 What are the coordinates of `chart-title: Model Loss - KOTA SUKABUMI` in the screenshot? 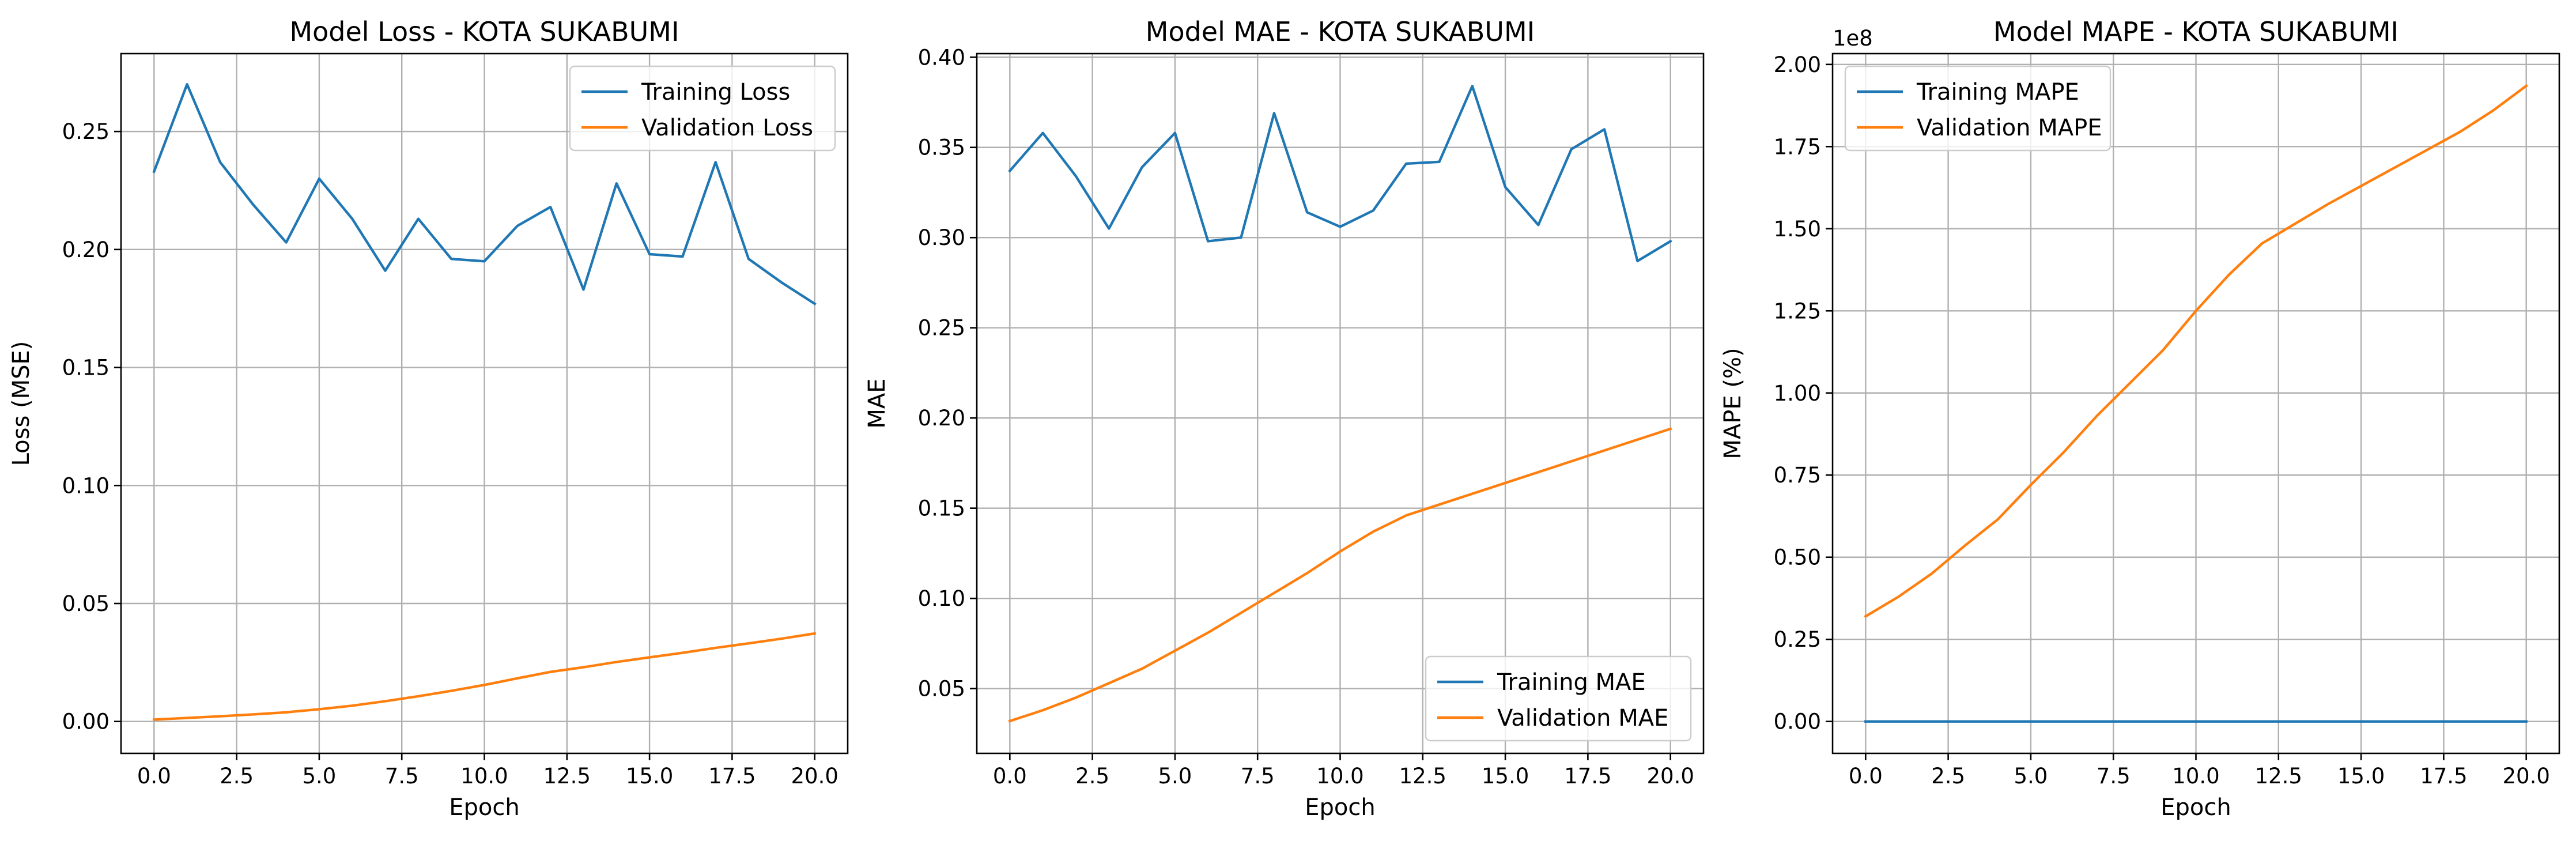 It's located at (484, 32).